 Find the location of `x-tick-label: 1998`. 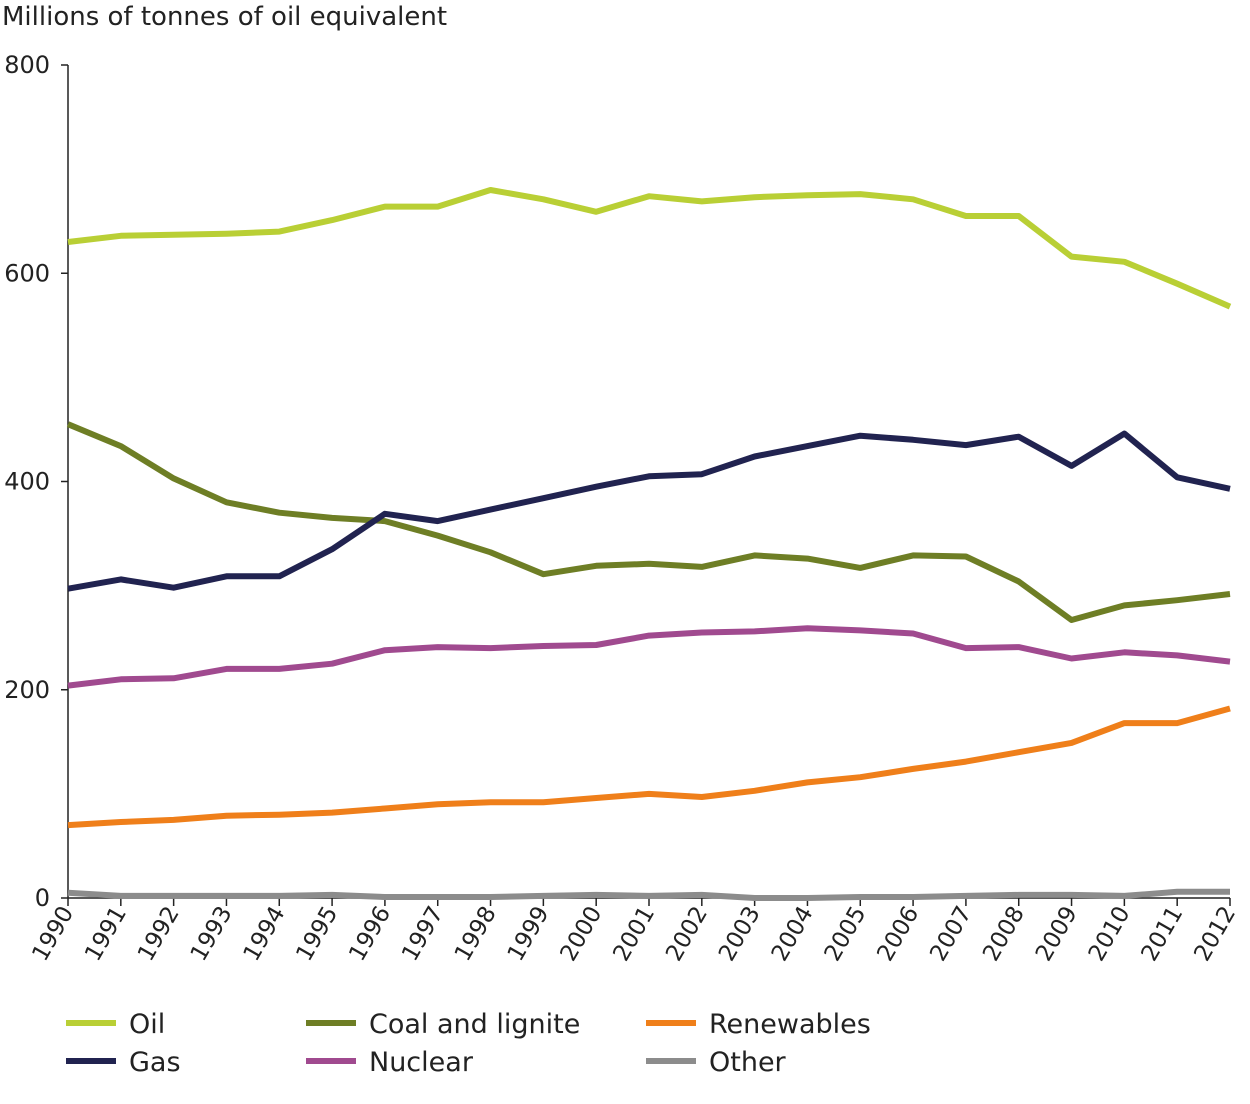

x-tick-label: 1998 is located at coordinates (476, 934).